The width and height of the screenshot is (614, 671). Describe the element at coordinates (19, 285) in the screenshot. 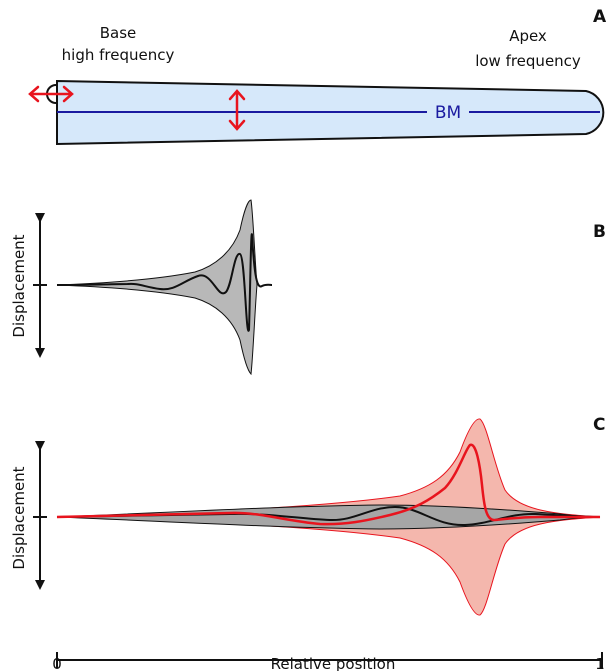

I see `b-ylabel: Displacement` at that location.